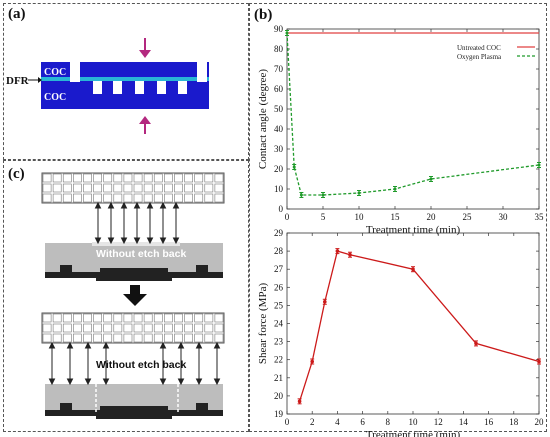  I want to click on panel-b-label: (b), so click(263, 15).